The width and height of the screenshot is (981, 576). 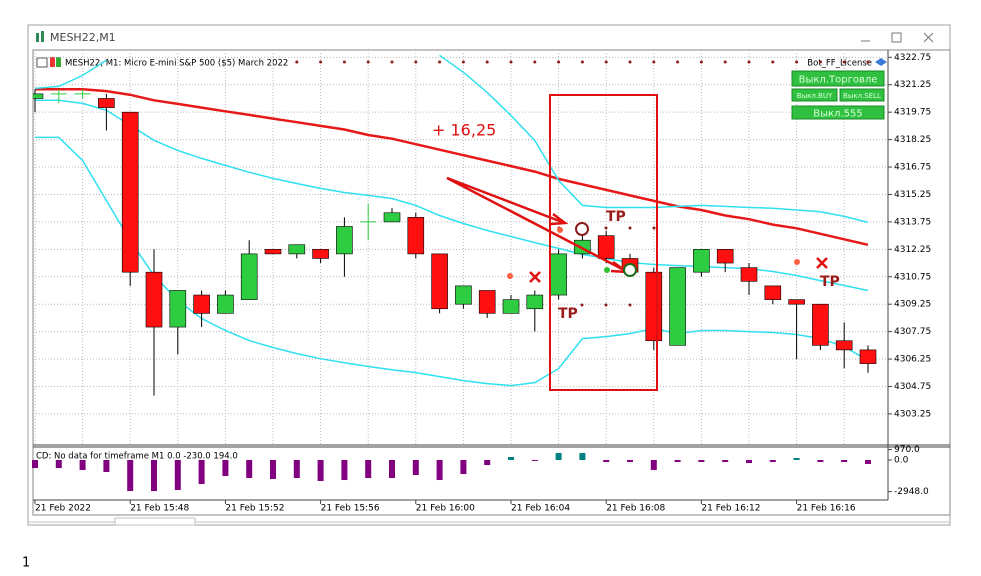 I want to click on title-bar, so click(x=489, y=37).